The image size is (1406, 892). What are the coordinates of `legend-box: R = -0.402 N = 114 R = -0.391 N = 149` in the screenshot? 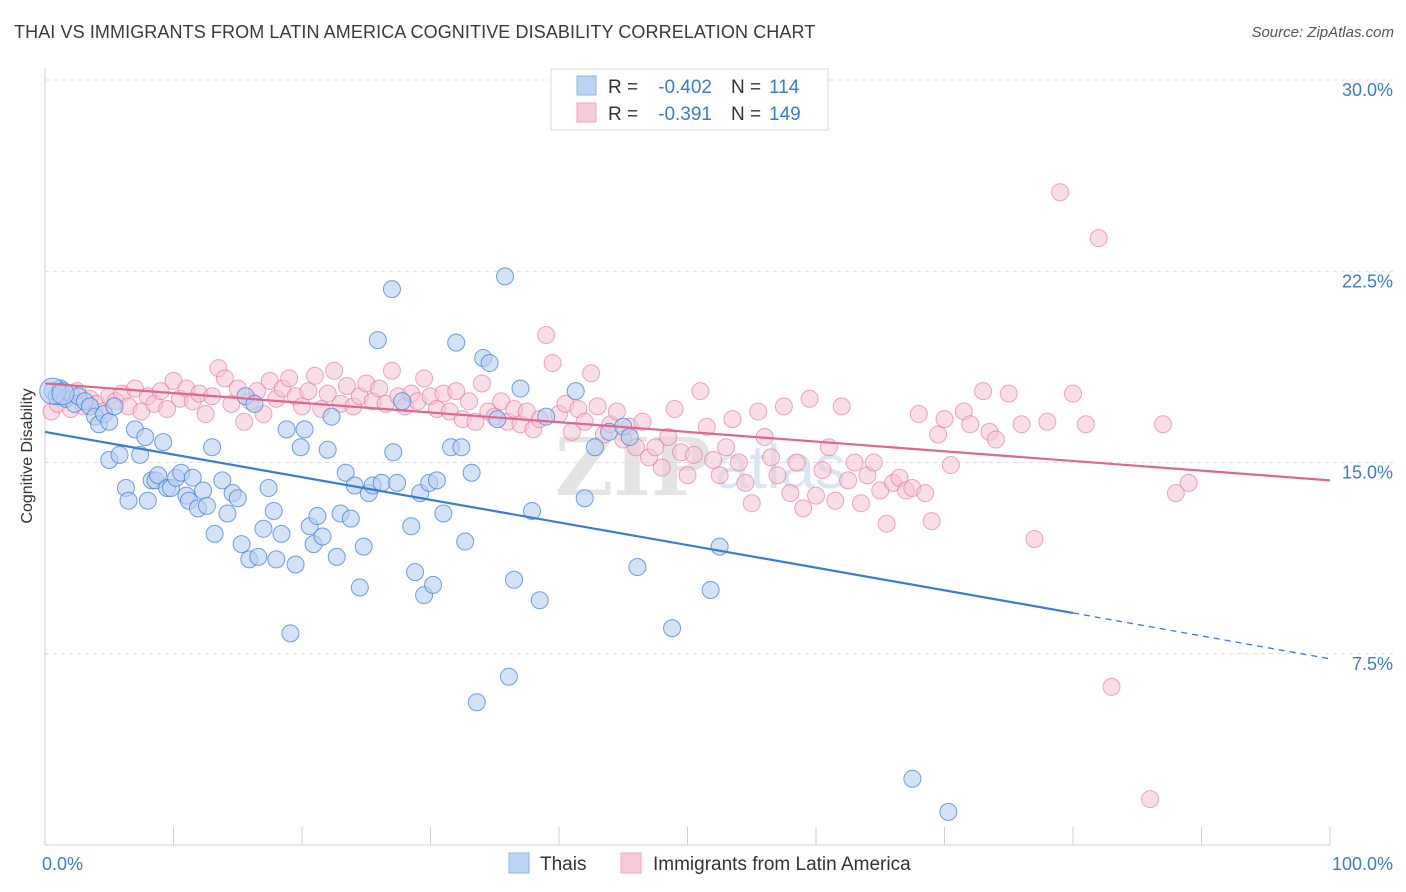 It's located at (689, 99).